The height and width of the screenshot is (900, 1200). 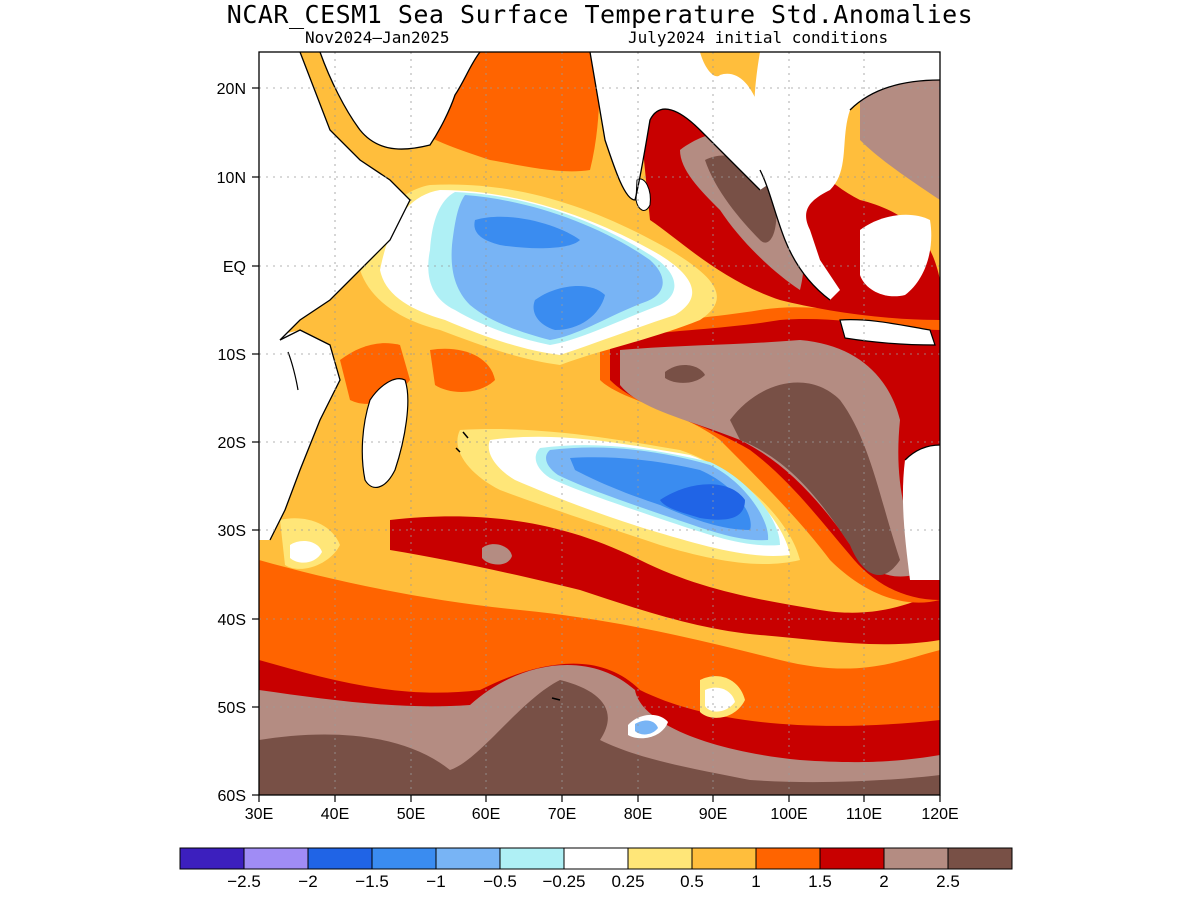 I want to click on x-tick-label: 100E, so click(x=788, y=814).